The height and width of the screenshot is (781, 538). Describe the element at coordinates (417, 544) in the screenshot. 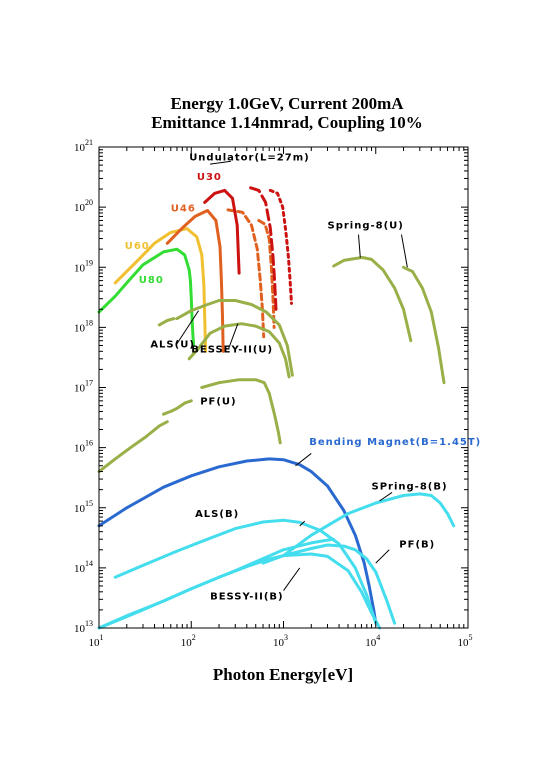

I see `annotation-pf-b: PF(B)` at that location.